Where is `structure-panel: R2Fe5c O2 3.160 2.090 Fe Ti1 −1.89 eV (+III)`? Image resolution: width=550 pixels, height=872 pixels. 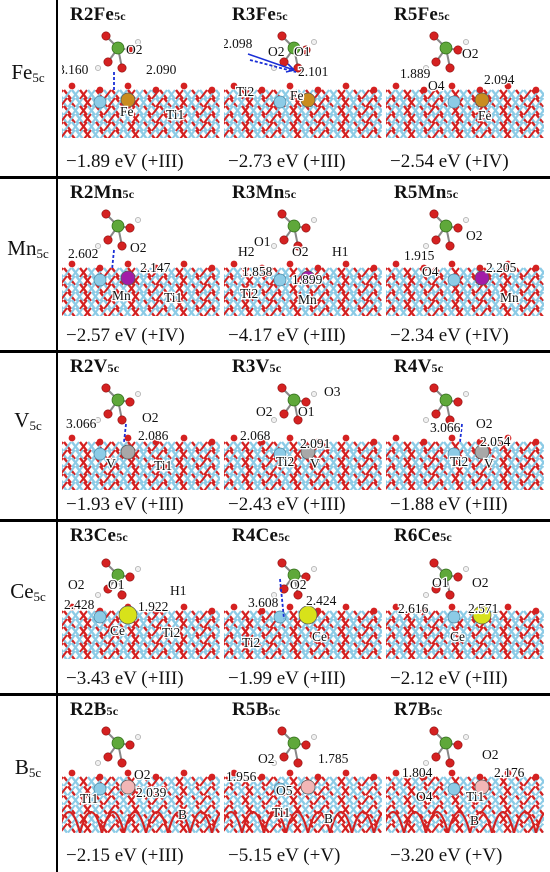
structure-panel: R2Fe5c O2 3.160 2.090 Fe Ti1 −1.89 eV (+III) is located at coordinates (141, 89).